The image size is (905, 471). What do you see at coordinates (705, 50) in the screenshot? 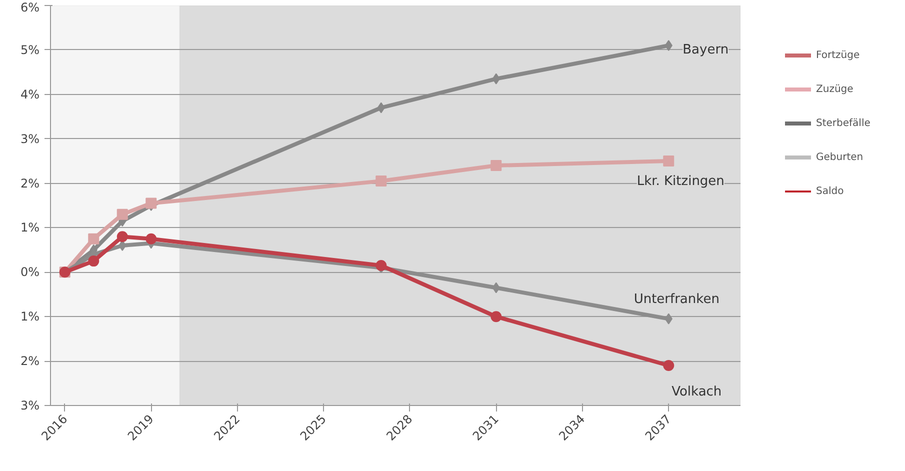
I see `series-label: Bayern` at bounding box center [705, 50].